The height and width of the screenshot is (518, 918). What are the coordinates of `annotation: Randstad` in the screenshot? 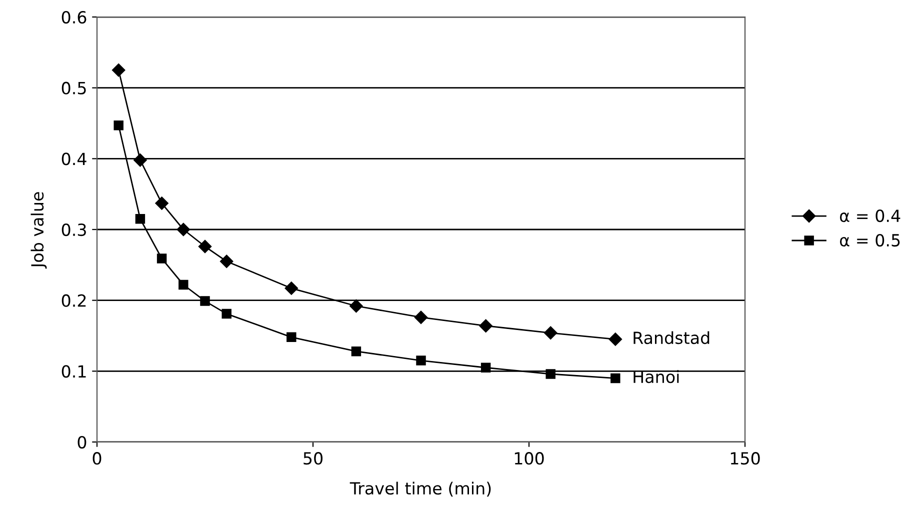 It's located at (672, 337).